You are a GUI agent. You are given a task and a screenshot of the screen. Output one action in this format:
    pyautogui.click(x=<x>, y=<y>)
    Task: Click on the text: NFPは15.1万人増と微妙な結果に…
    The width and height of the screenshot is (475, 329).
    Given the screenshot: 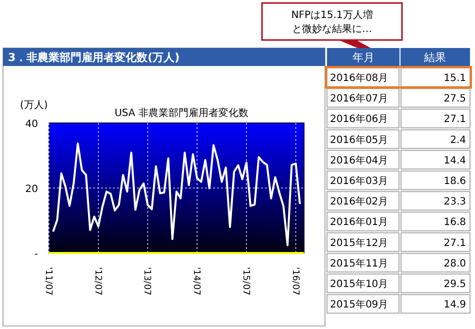 What is the action you would take?
    pyautogui.click(x=332, y=22)
    